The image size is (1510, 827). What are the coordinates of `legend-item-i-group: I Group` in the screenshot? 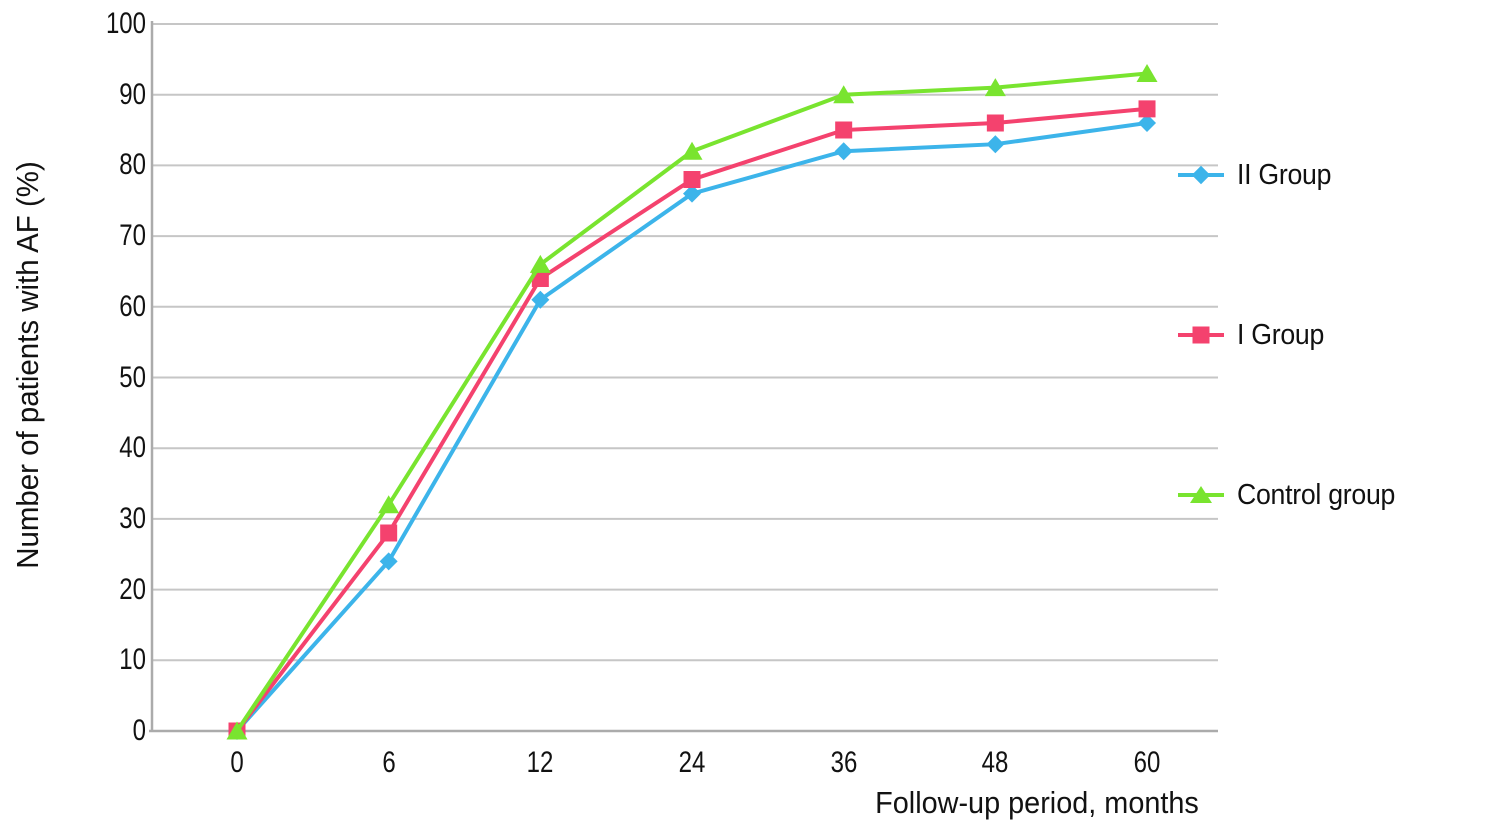 It's located at (1255, 335).